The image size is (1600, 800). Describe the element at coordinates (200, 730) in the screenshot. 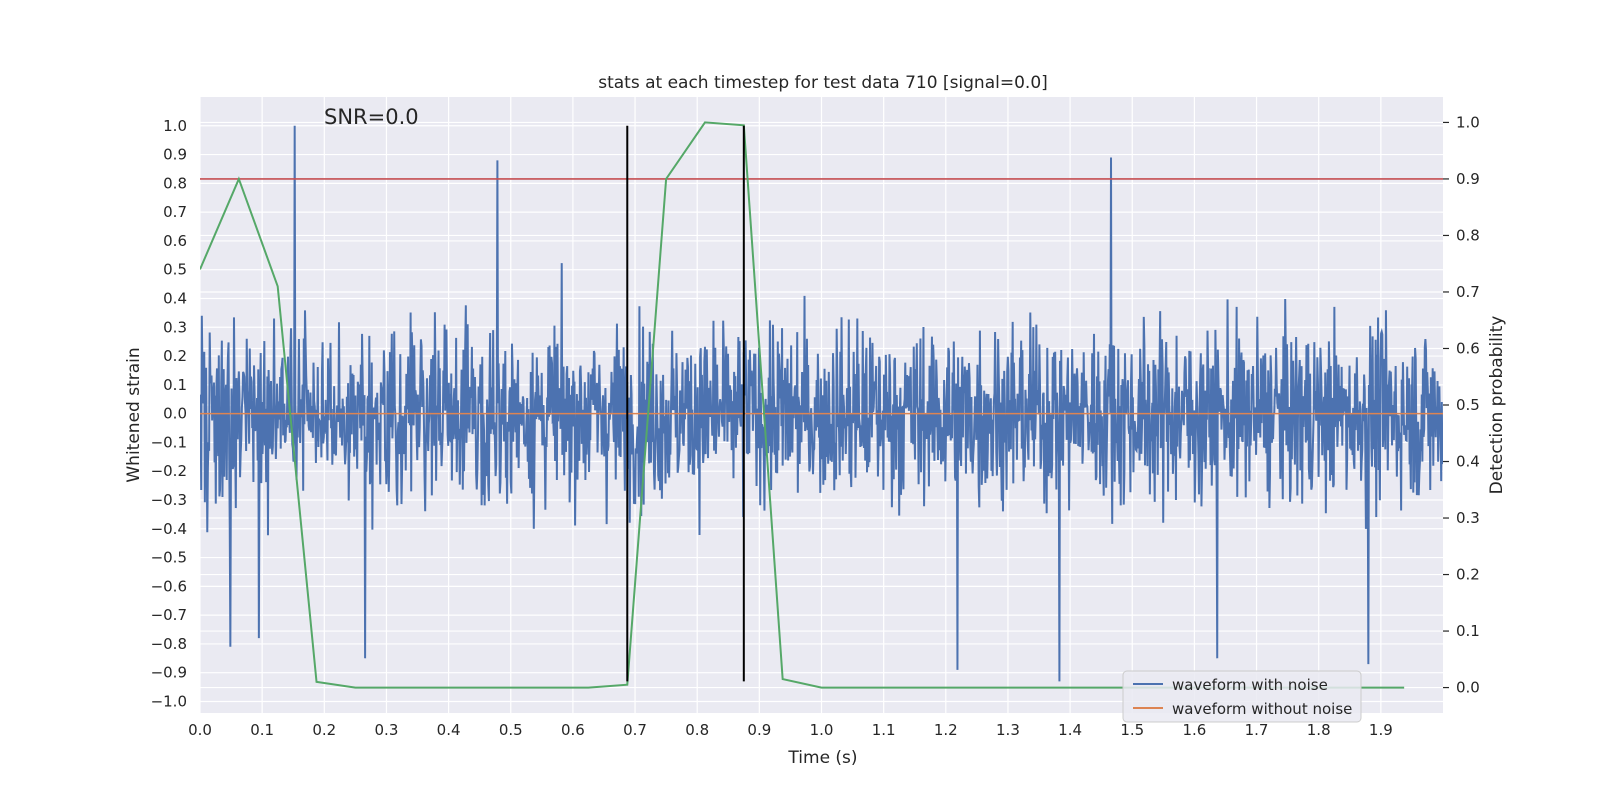

I see `x-tick-label: 0.0` at that location.